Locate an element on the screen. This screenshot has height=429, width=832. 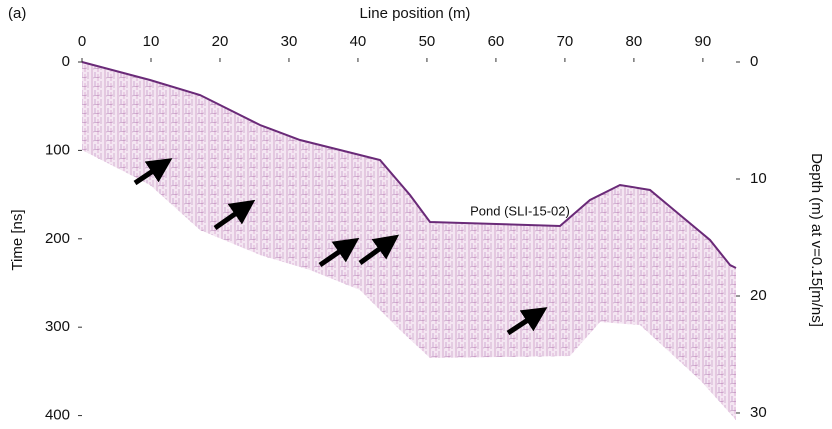
x-tick-label: 80 is located at coordinates (634, 41).